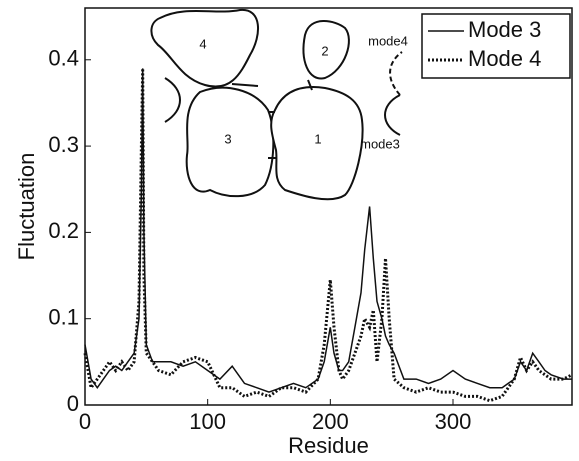 This screenshot has height=461, width=579. What do you see at coordinates (328, 445) in the screenshot?
I see `x-axis-label: Residue` at bounding box center [328, 445].